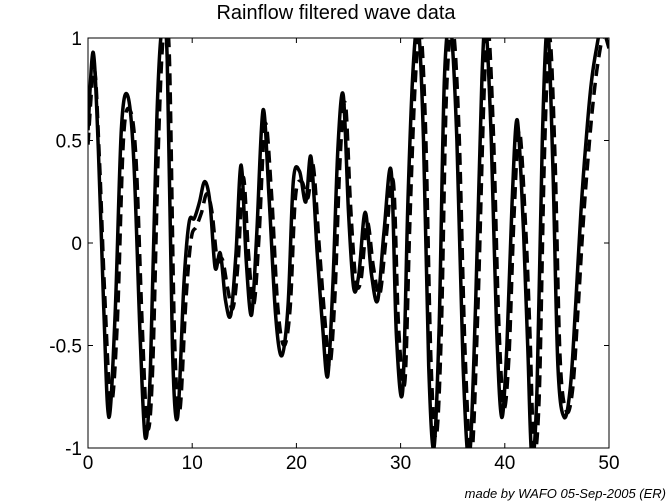 The image size is (672, 504). I want to click on y-tick: 0.5, so click(332, 142).